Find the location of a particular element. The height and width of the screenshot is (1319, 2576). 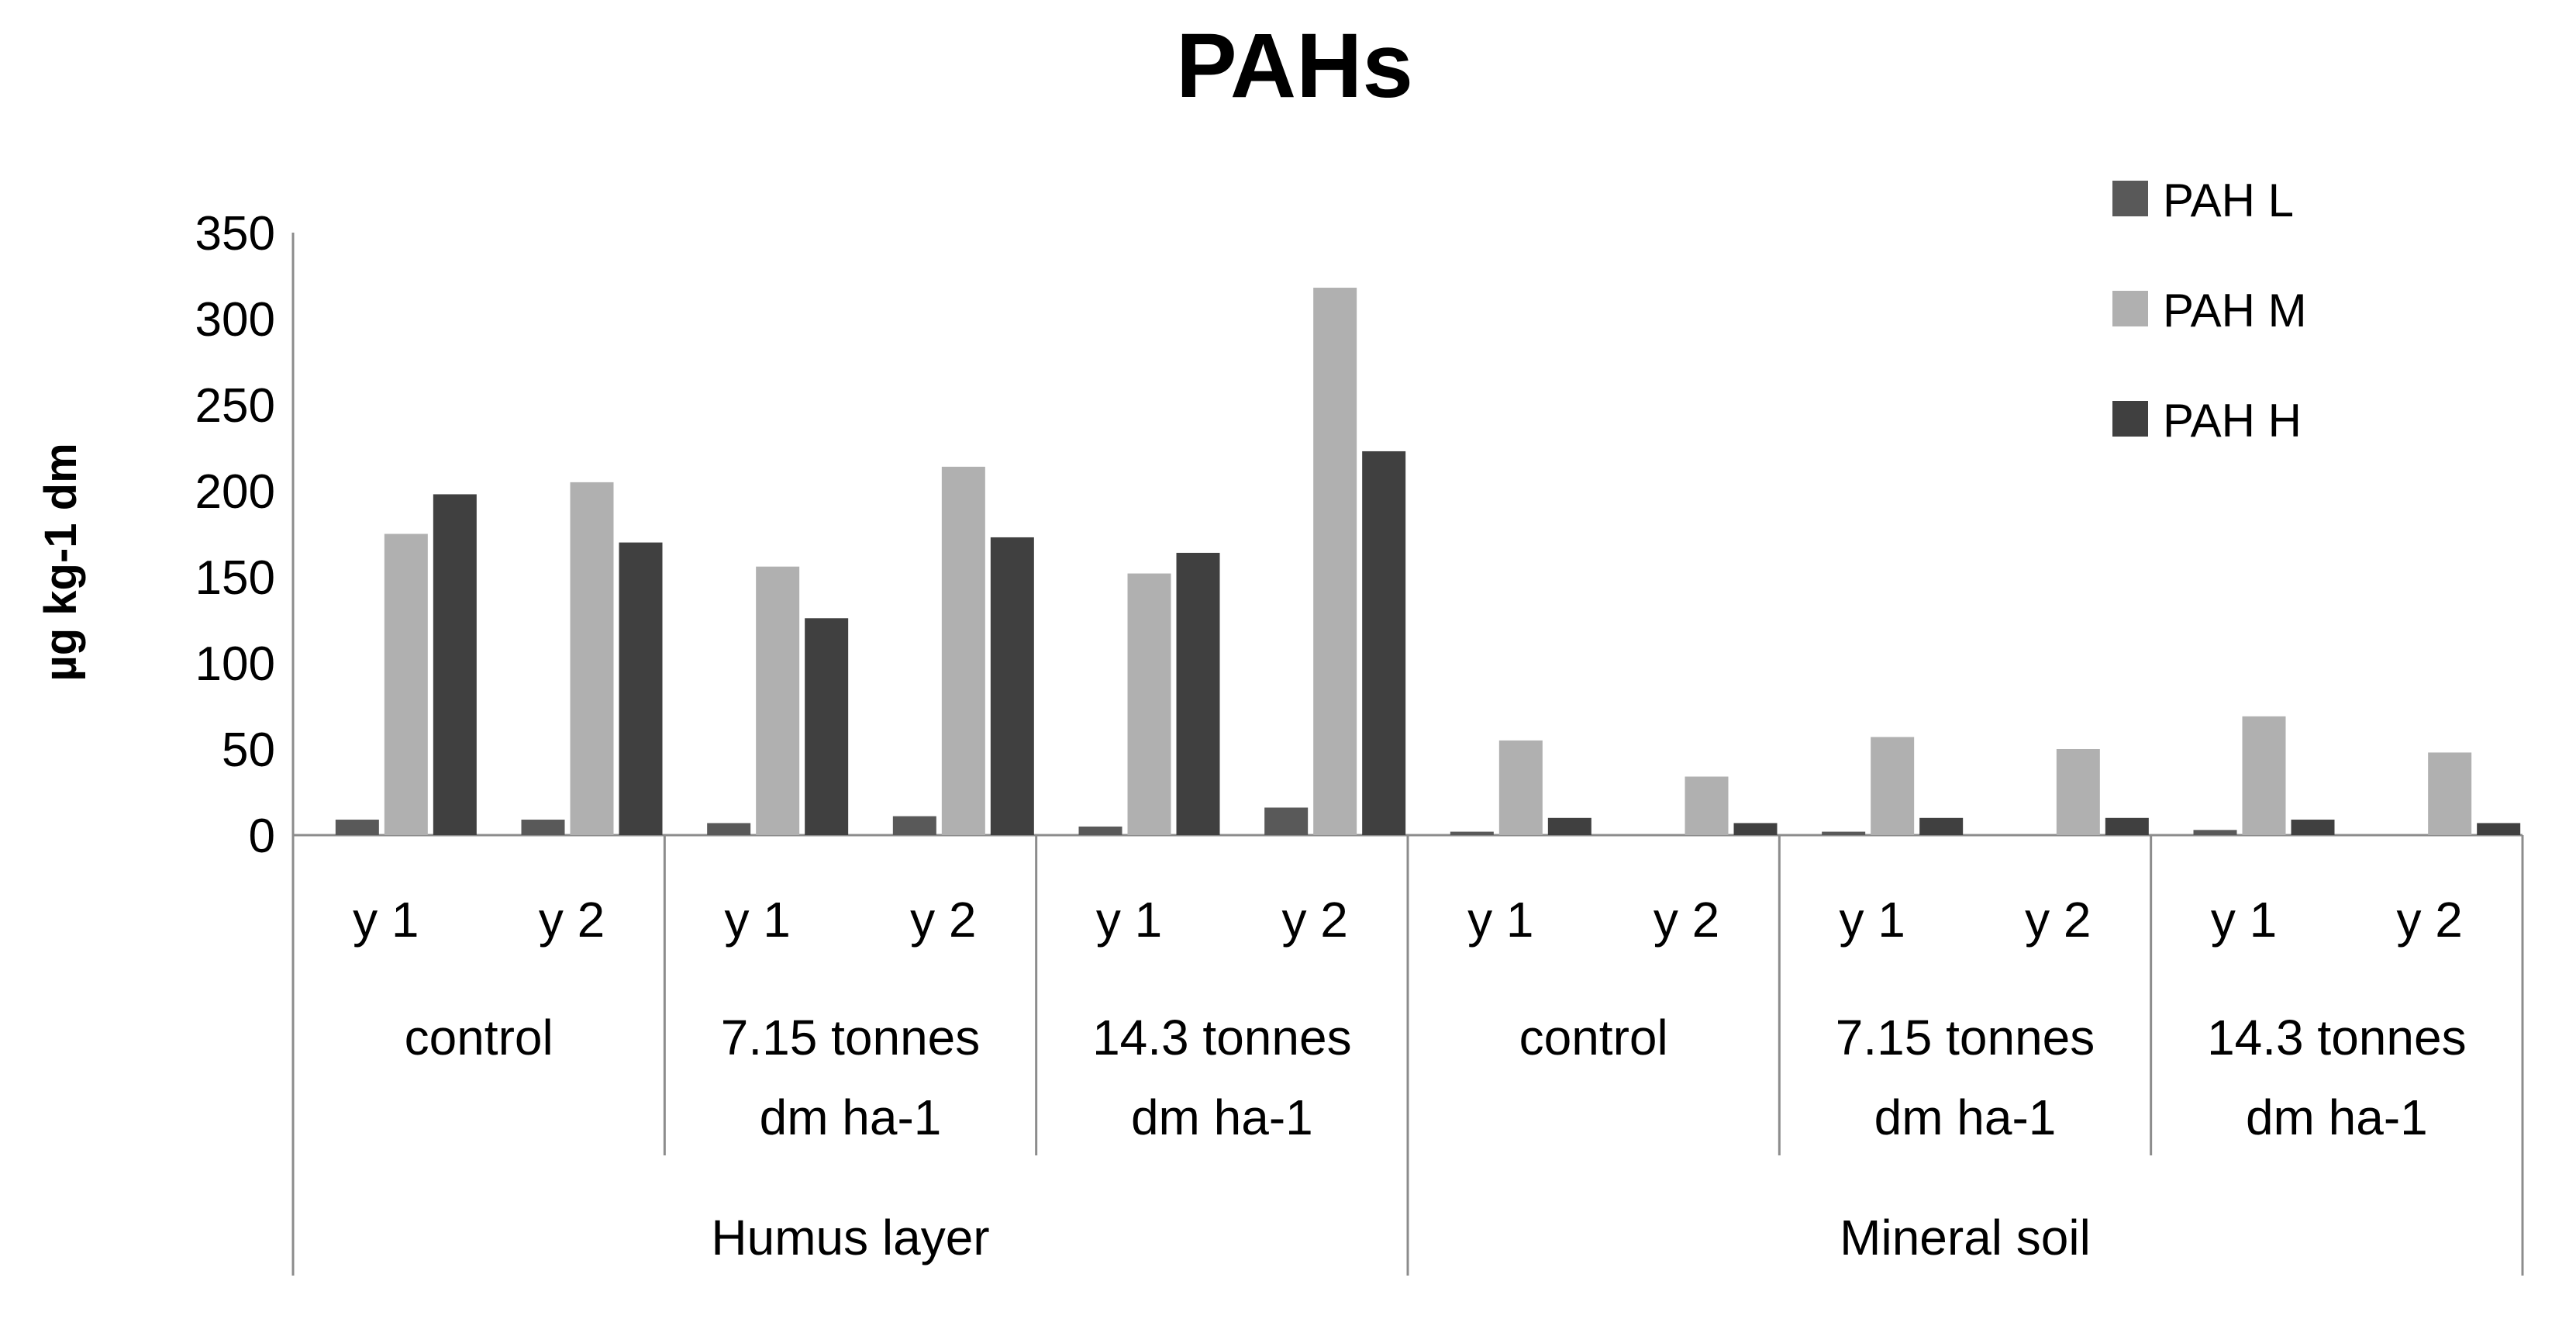

legend: PAH L PAH M PAH H is located at coordinates (2209, 311).